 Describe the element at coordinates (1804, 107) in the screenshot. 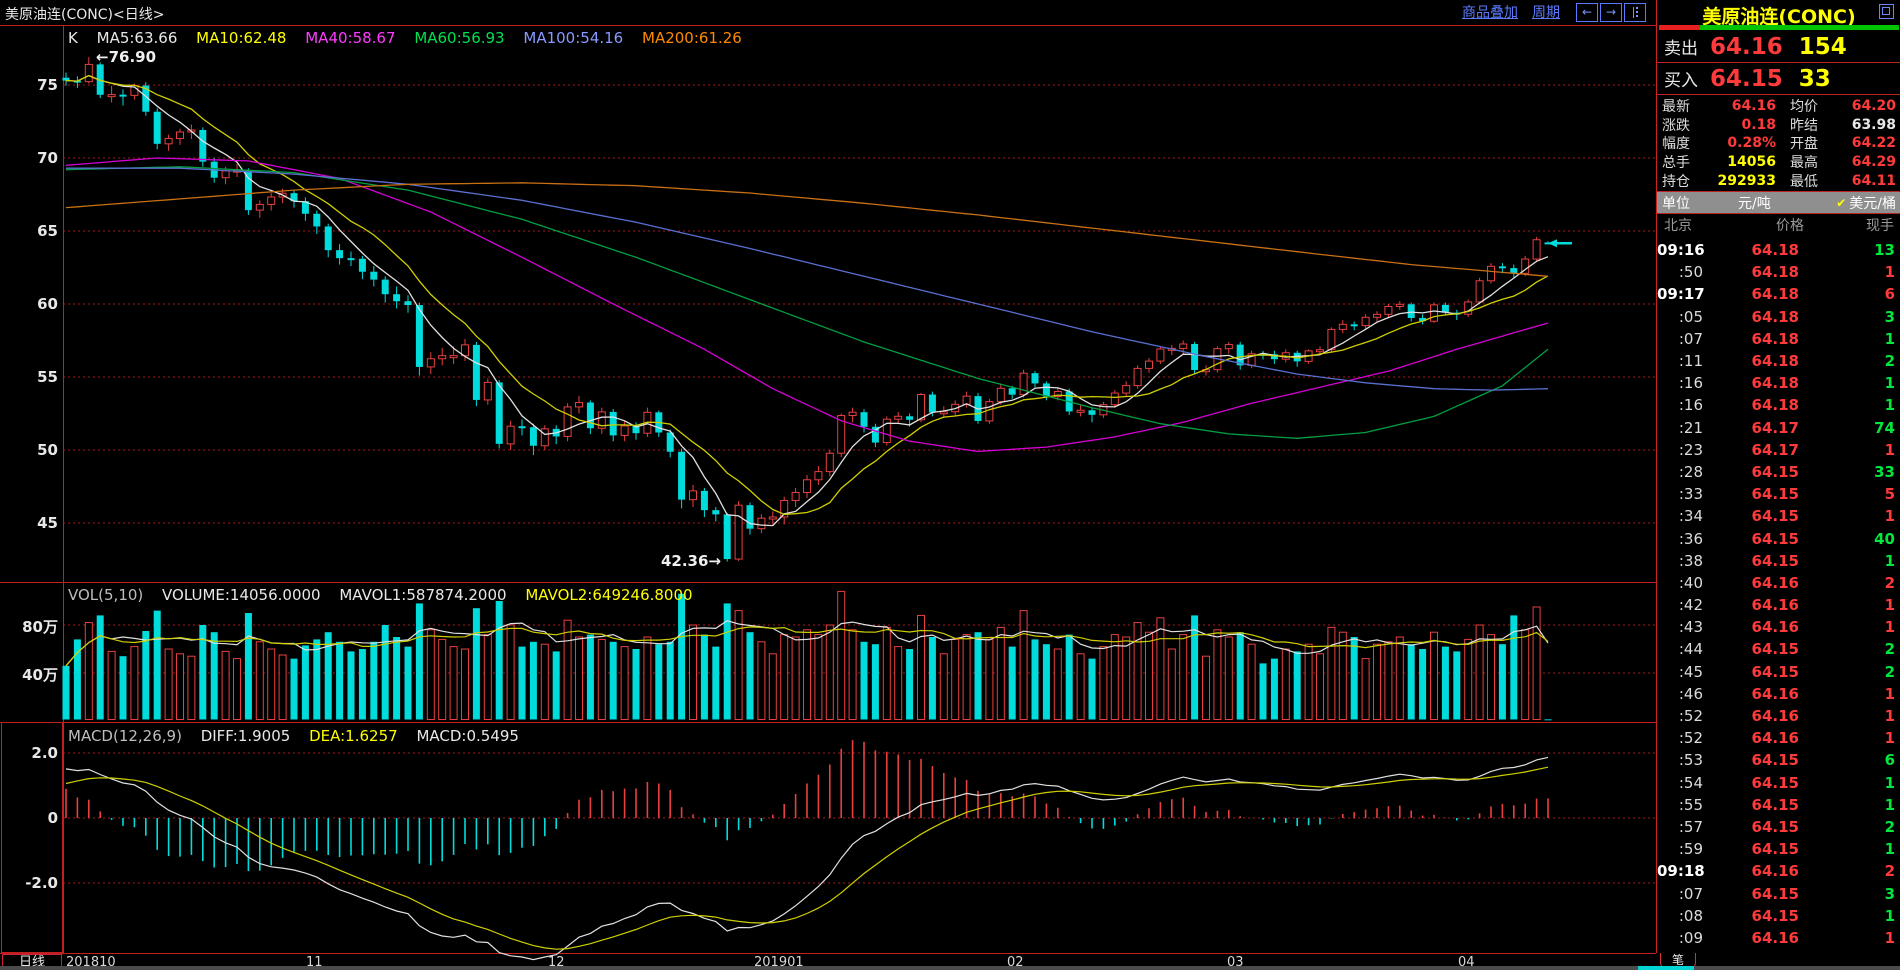

I see `stat-label: 均价` at that location.